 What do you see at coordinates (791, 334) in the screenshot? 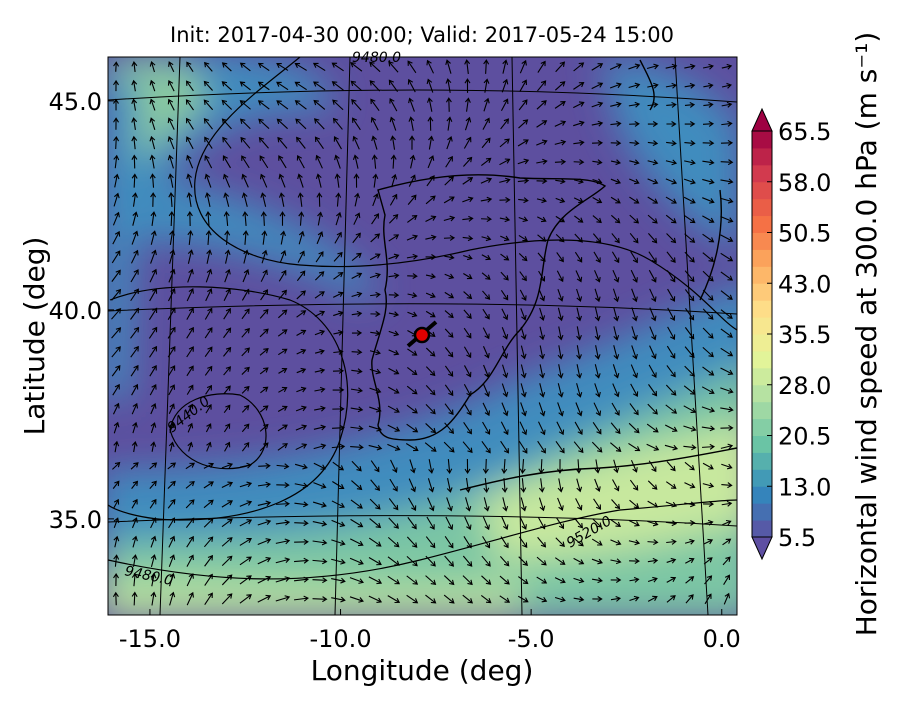
I see `colorbar: 5.5 13.0 20.5 28.0 35.5 43.0 50.5 58.0 65.5` at bounding box center [791, 334].